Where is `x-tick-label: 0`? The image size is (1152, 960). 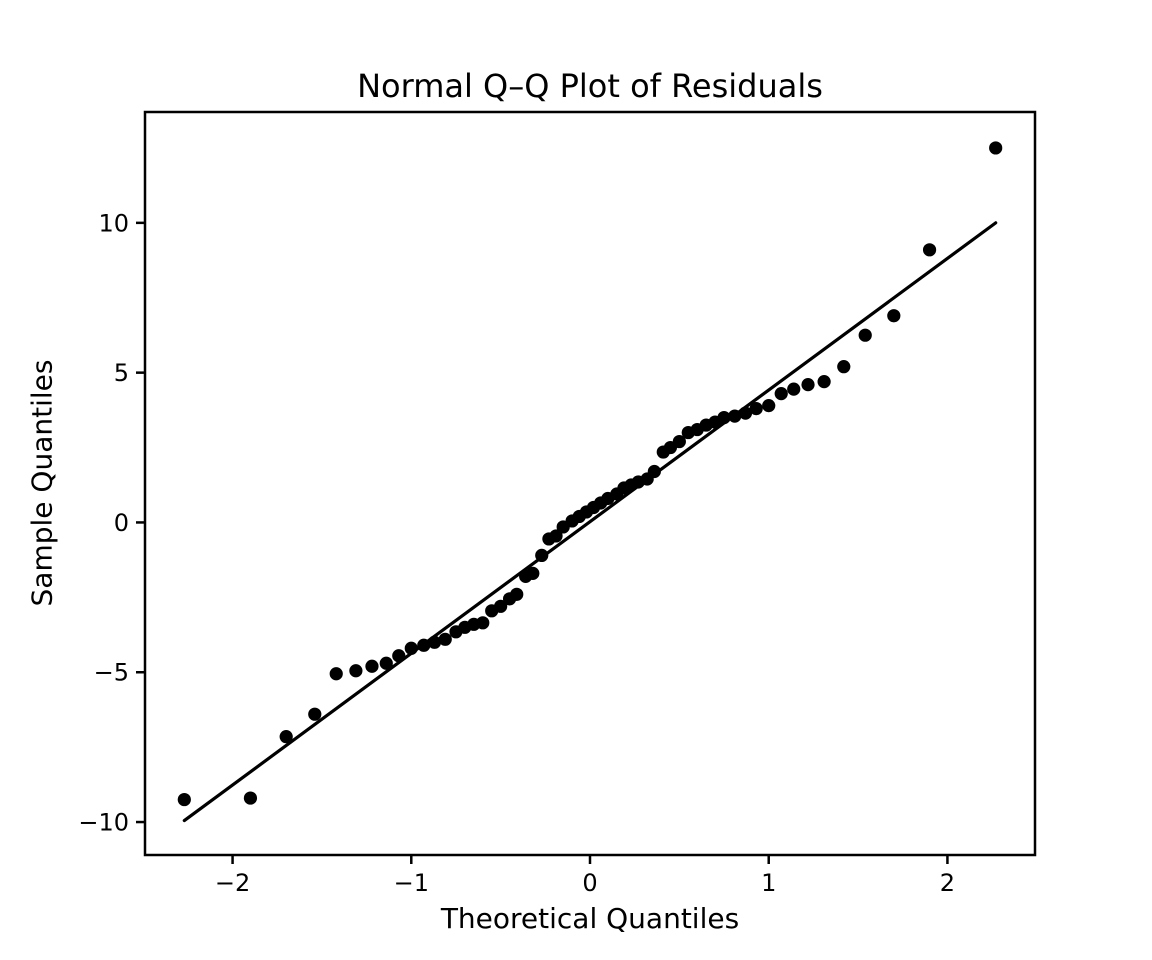
x-tick-label: 0 is located at coordinates (589, 883).